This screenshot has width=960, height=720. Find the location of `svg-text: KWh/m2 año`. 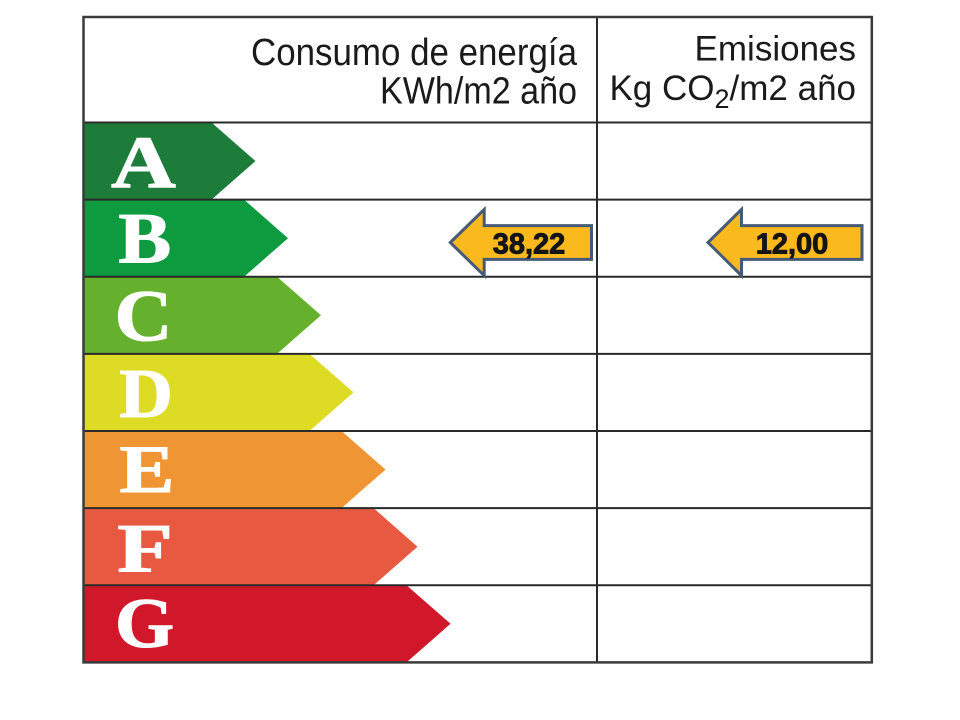

svg-text: KWh/m2 año is located at coordinates (478, 92).